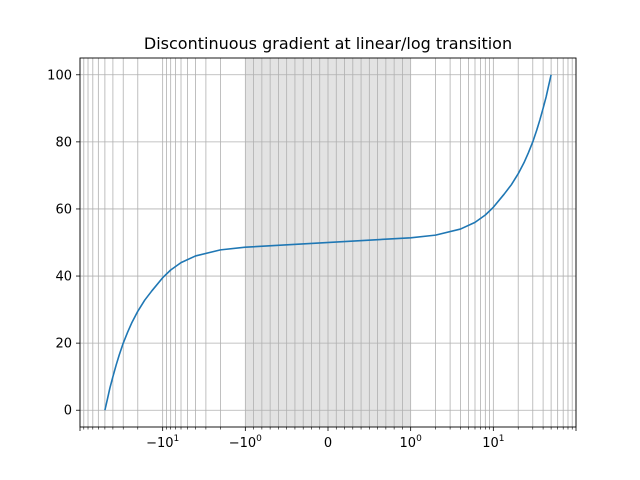  I want to click on y-tick-label: 100, so click(59, 75).